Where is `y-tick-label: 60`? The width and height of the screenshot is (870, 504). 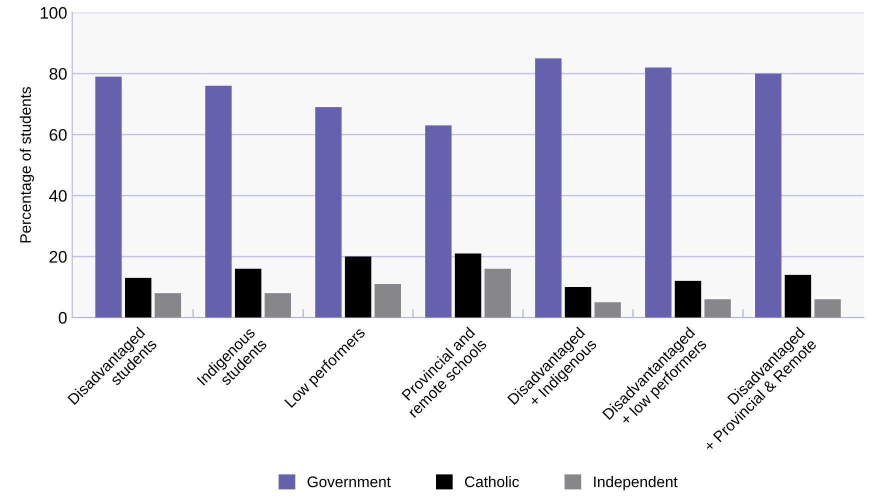
y-tick-label: 60 is located at coordinates (58, 134).